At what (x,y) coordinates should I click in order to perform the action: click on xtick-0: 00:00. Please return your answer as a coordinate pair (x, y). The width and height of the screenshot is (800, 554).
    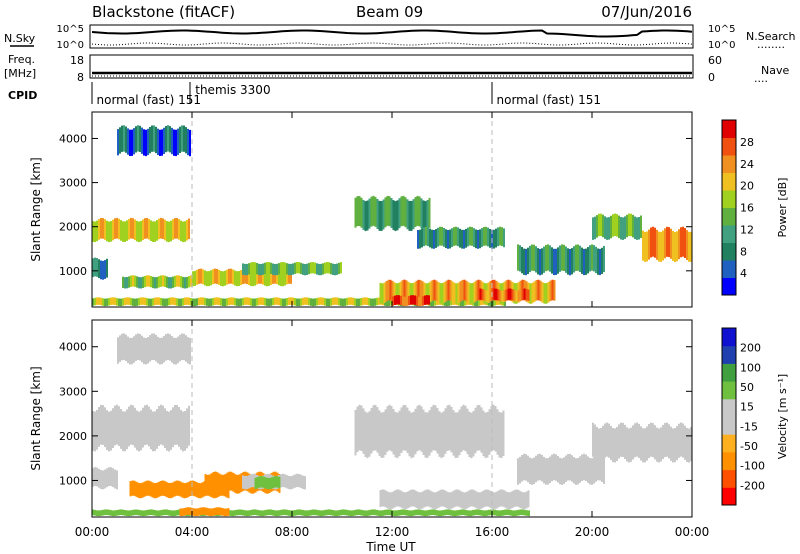
    Looking at the image, I should click on (92, 532).